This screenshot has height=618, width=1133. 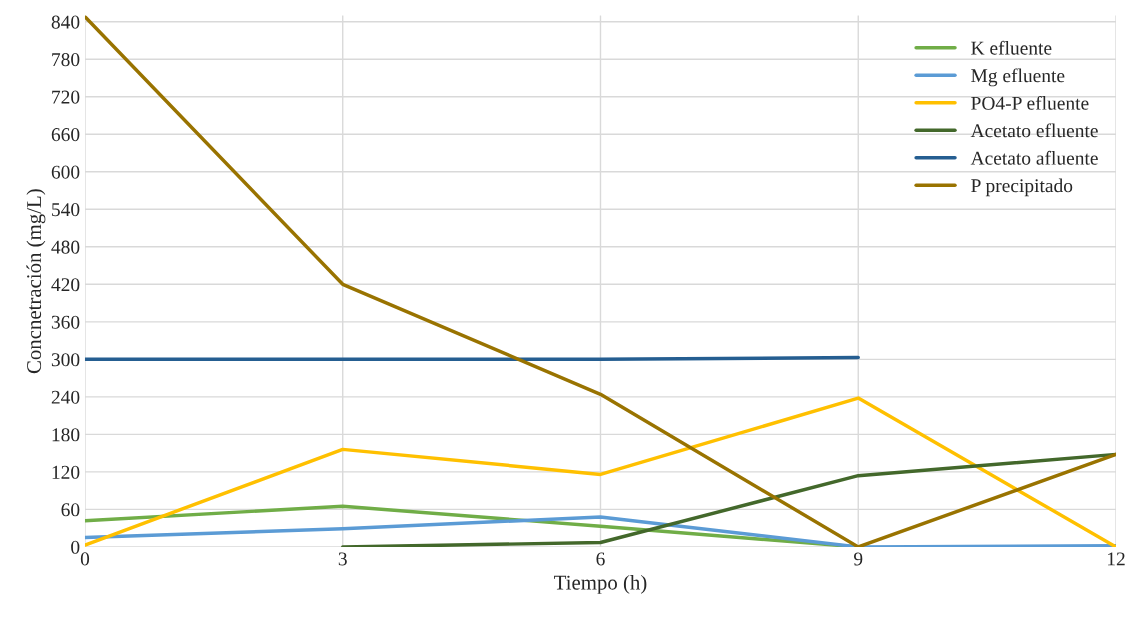 I want to click on y-tick-label: 780, so click(x=66, y=60).